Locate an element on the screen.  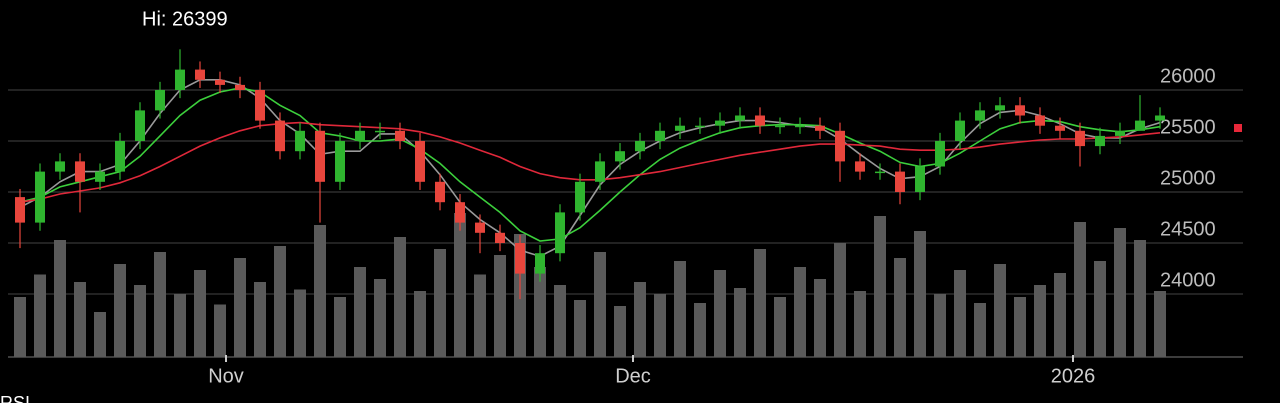
y-tick-label: 25500 is located at coordinates (1188, 127).